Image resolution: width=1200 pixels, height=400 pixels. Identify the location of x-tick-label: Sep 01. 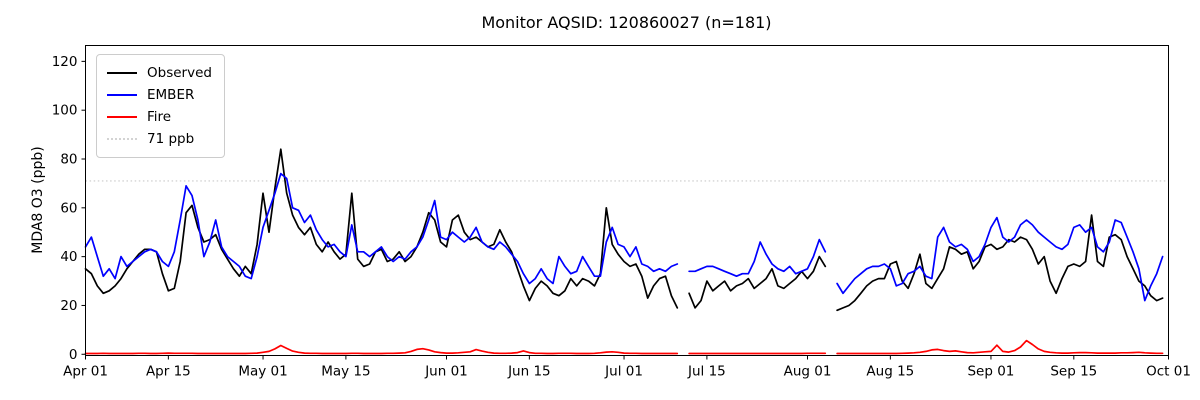
(990, 372).